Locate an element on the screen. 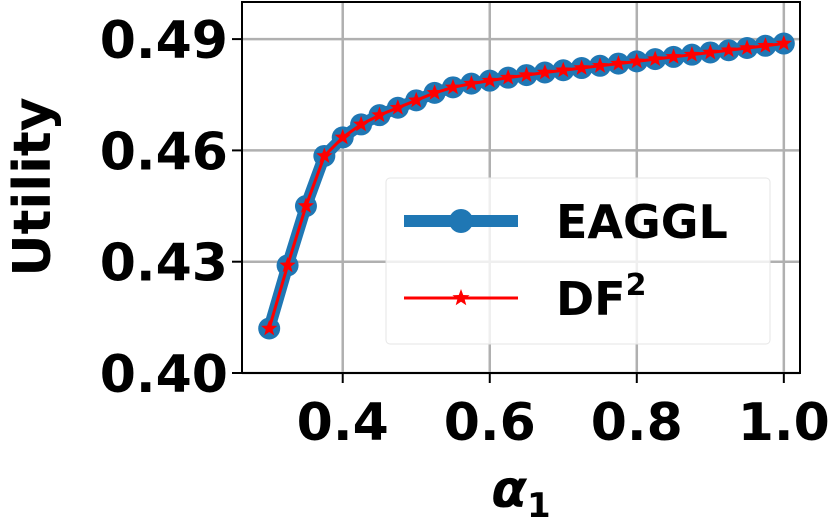 The width and height of the screenshot is (830, 517). x-tick-label: 0.8 is located at coordinates (637, 423).